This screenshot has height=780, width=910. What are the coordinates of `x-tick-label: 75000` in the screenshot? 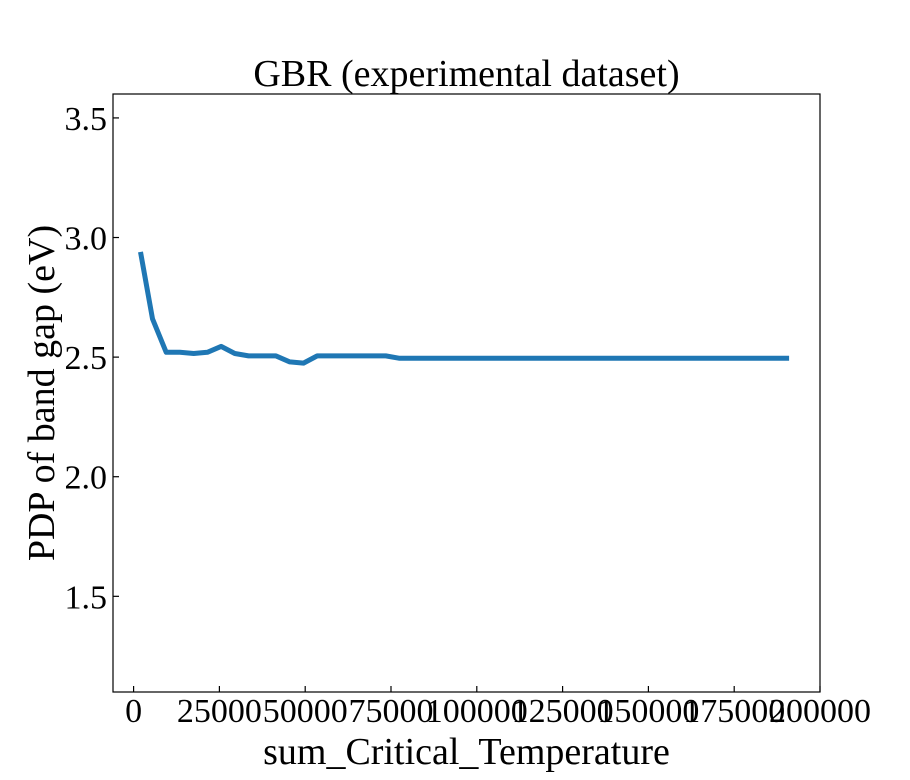 It's located at (390, 711).